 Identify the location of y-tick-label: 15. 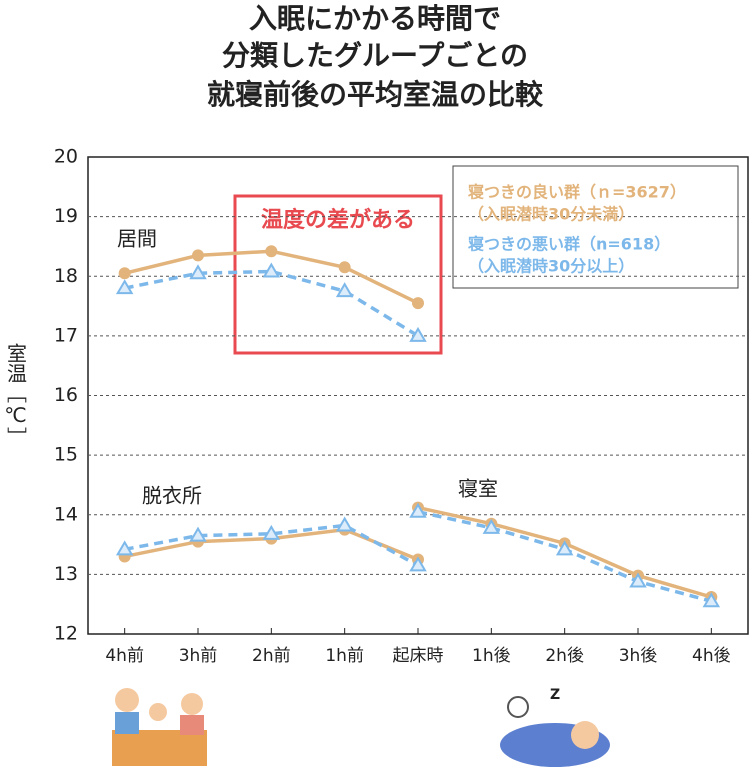
(66, 455).